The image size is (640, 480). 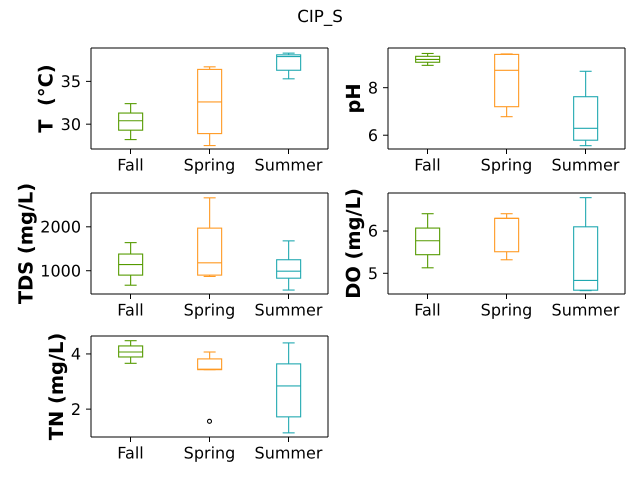 What do you see at coordinates (70, 82) in the screenshot?
I see `y-tick-label: 35` at bounding box center [70, 82].